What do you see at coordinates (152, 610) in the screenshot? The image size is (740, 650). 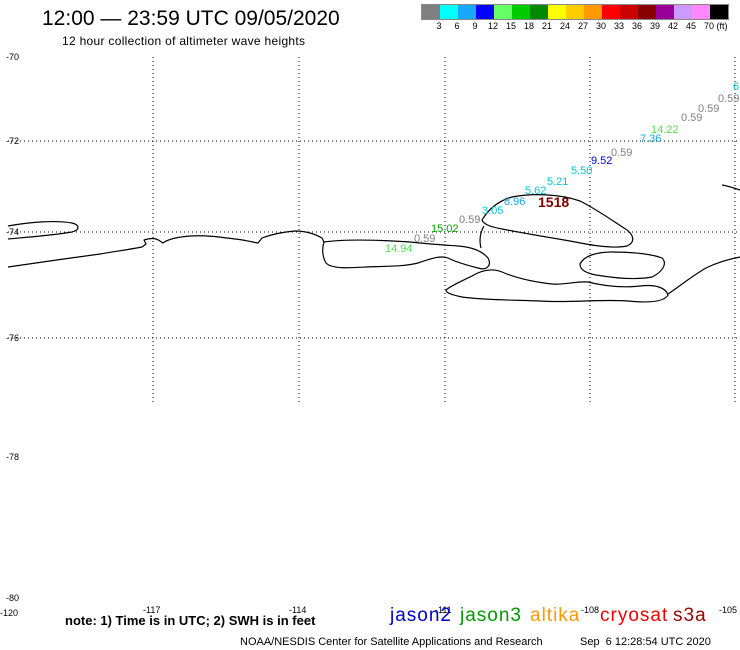 I see `longitude-label: -117` at bounding box center [152, 610].